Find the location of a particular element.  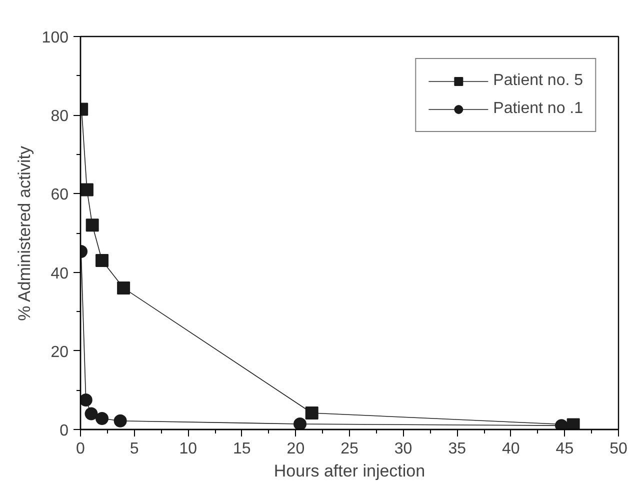

y-tick-label: 60 is located at coordinates (59, 195).